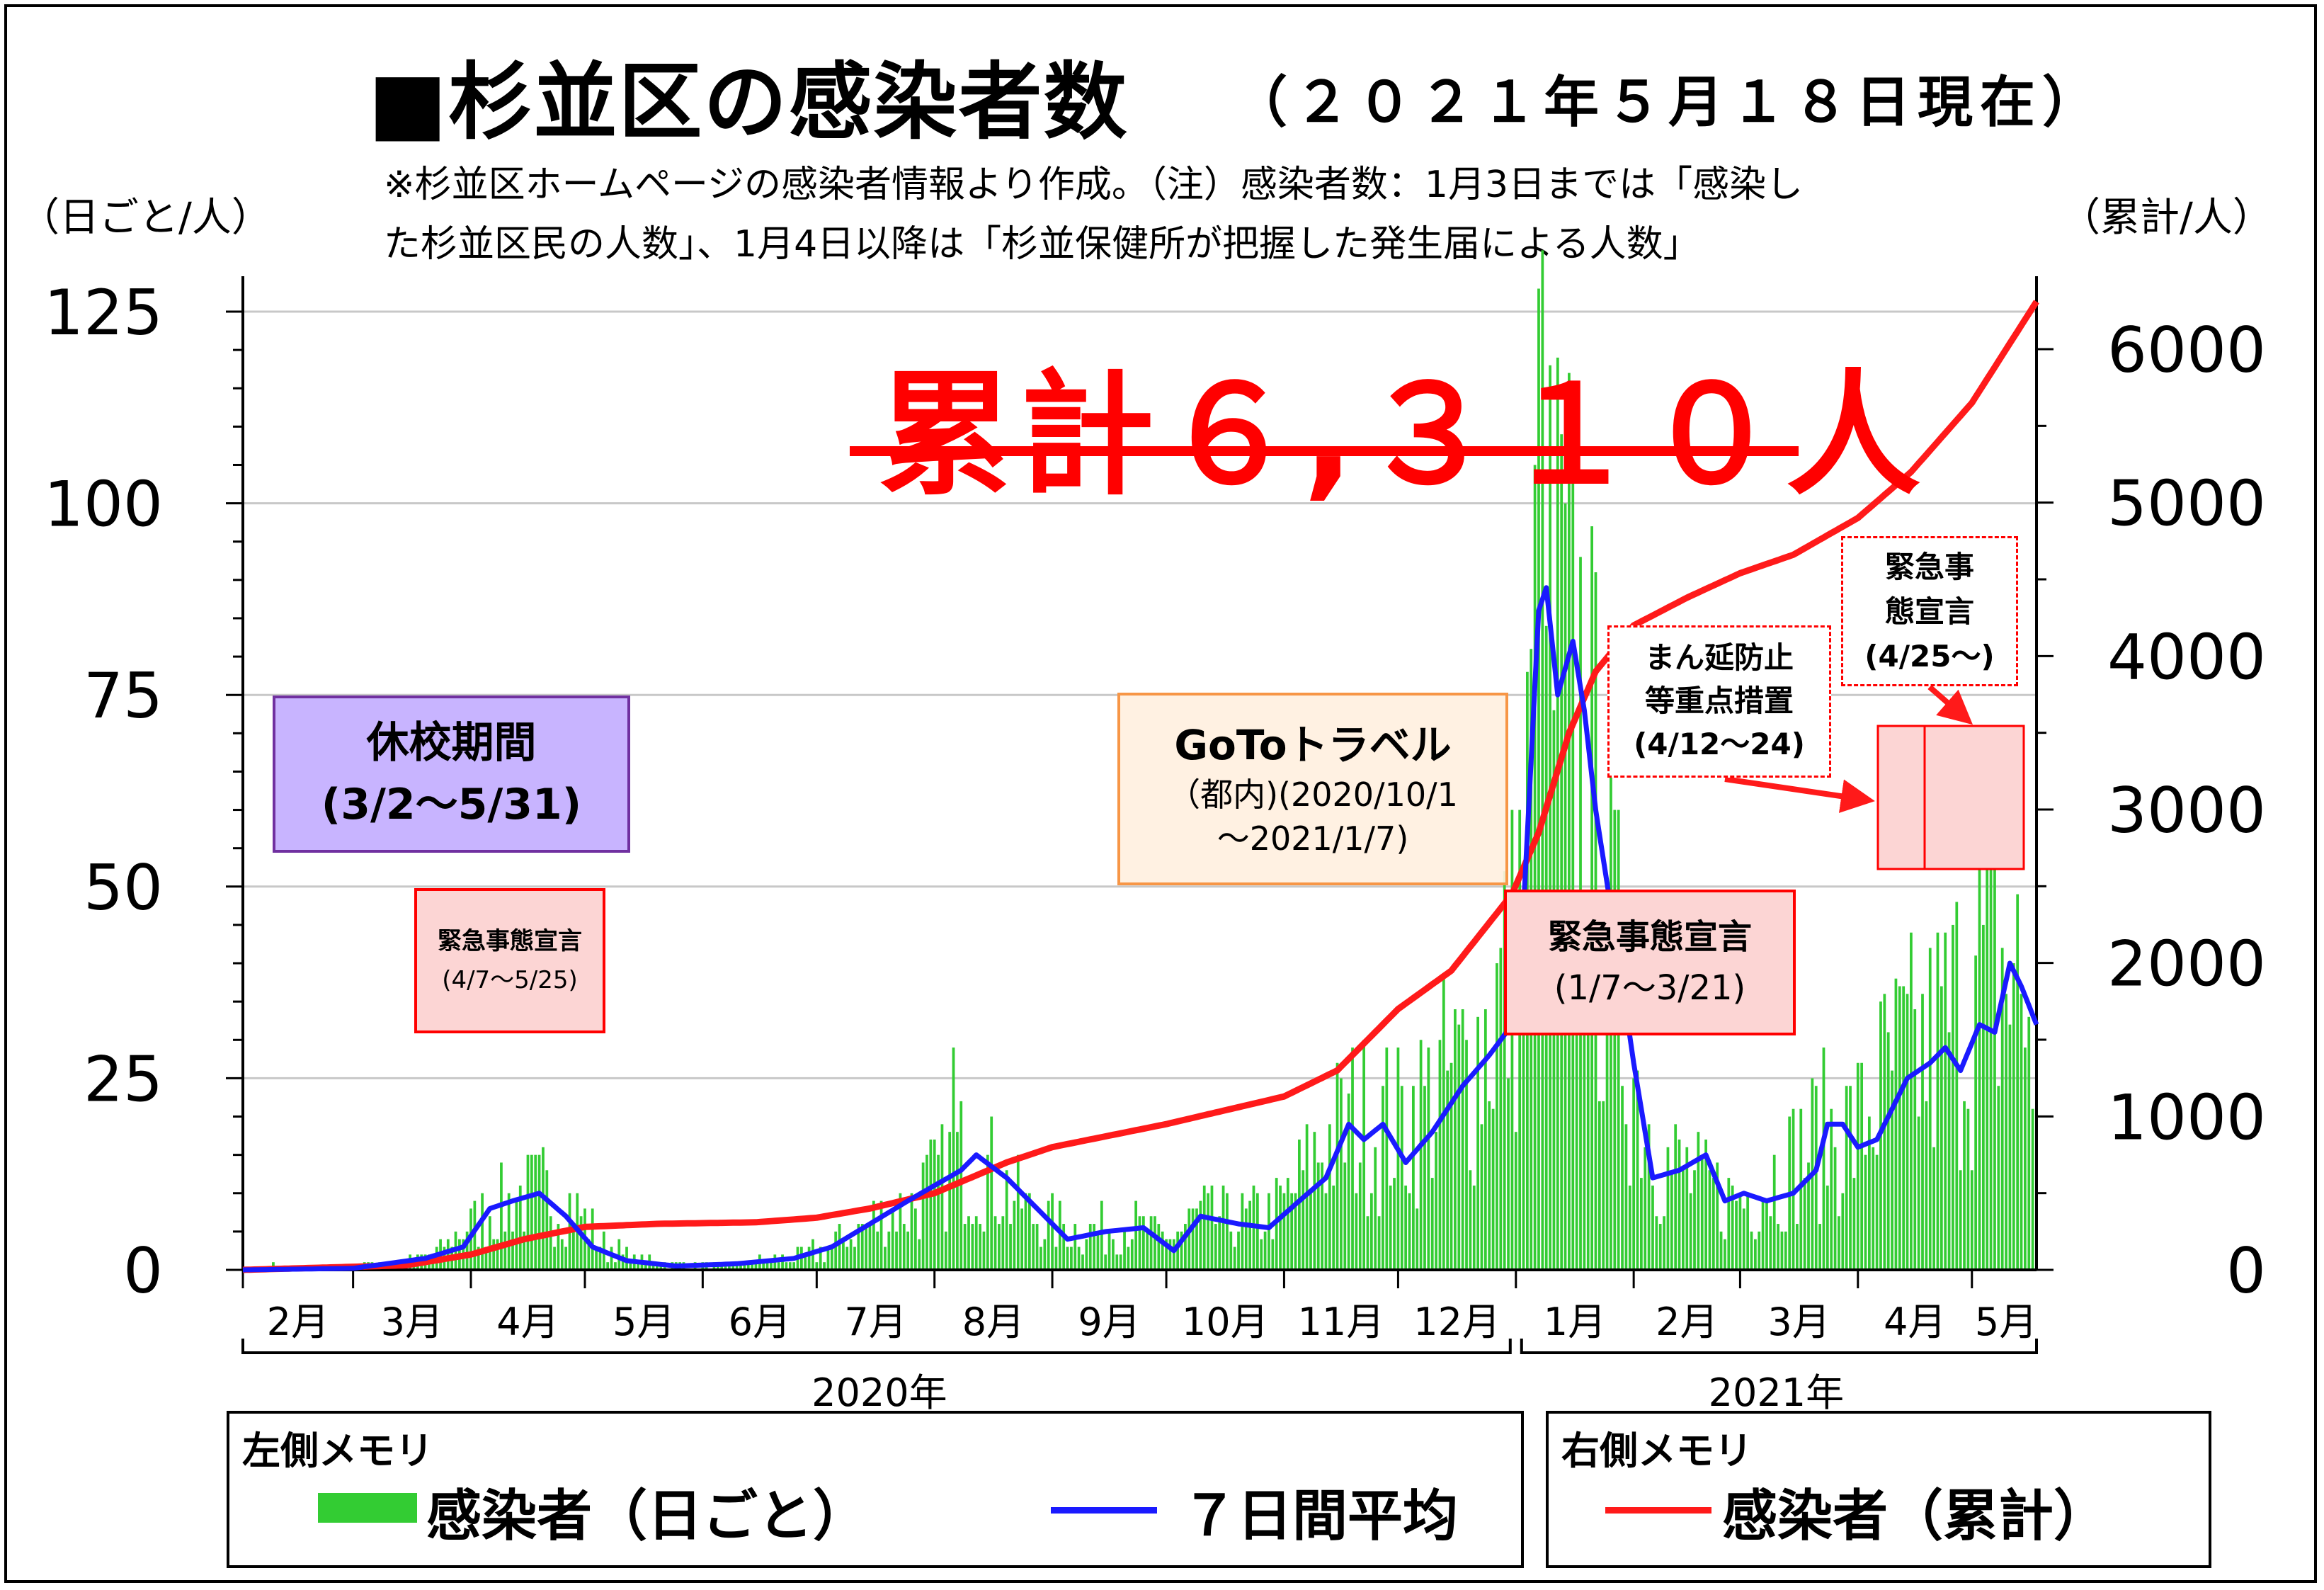 The image size is (2324, 1590). Describe the element at coordinates (1657, 1451) in the screenshot. I see `legend-right-title: 右側メモリ` at that location.